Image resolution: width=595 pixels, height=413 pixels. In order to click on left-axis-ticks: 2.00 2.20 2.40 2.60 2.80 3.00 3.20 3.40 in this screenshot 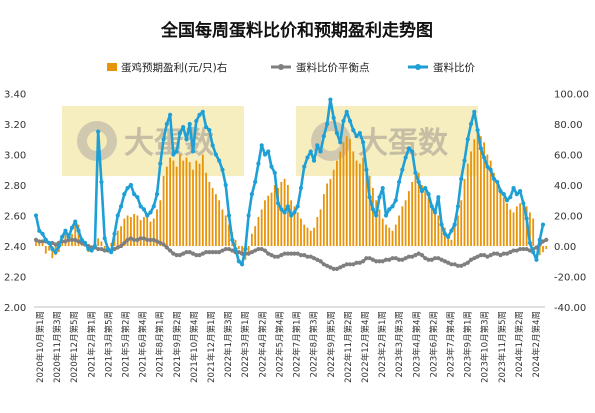, I will do `click(15, 202)`.